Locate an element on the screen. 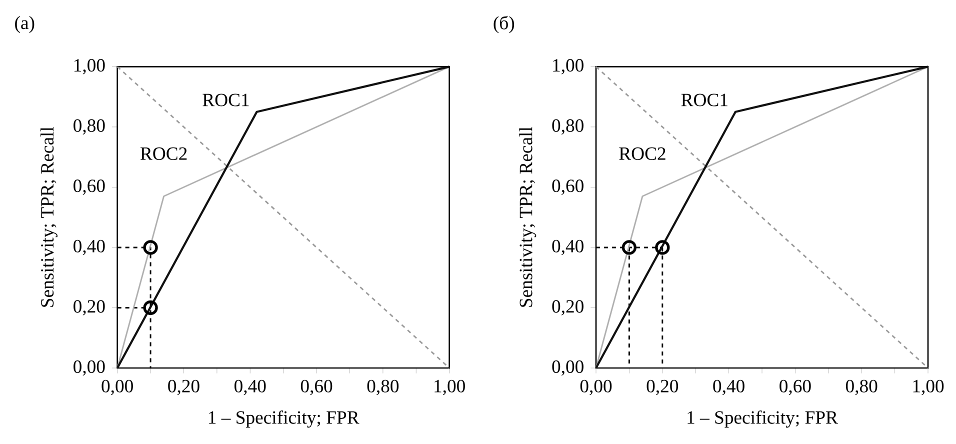  chart-title: (б) is located at coordinates (504, 25).